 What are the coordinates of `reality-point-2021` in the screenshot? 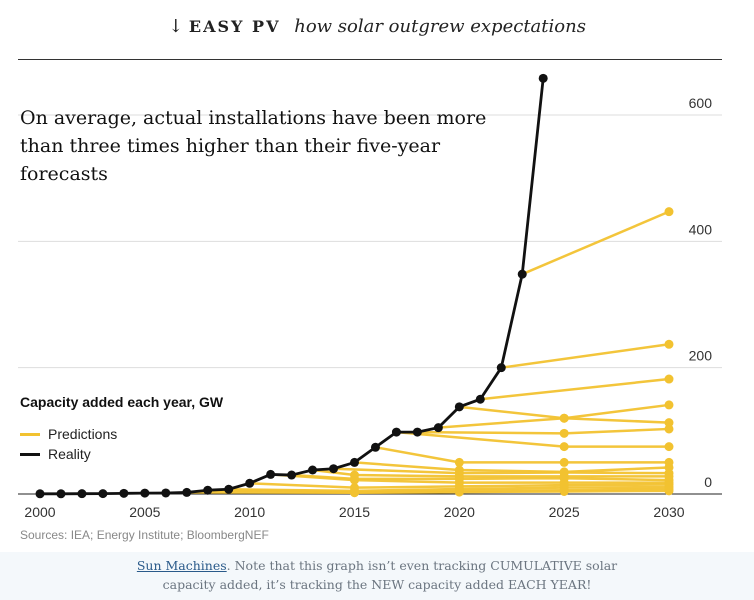 It's located at (480, 399).